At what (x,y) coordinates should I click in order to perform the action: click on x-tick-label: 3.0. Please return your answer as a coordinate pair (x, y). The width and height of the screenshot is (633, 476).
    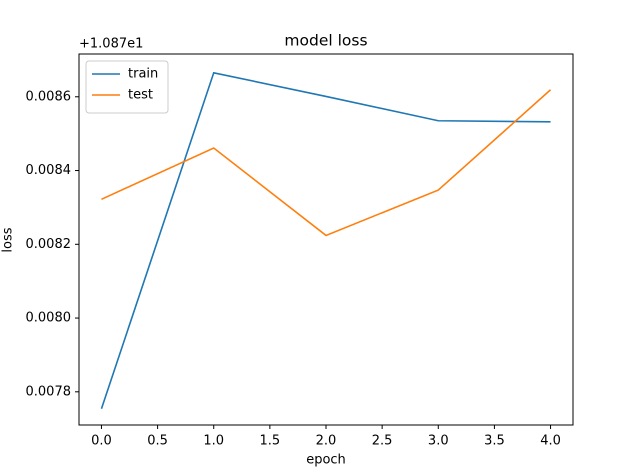
    Looking at the image, I should click on (438, 441).